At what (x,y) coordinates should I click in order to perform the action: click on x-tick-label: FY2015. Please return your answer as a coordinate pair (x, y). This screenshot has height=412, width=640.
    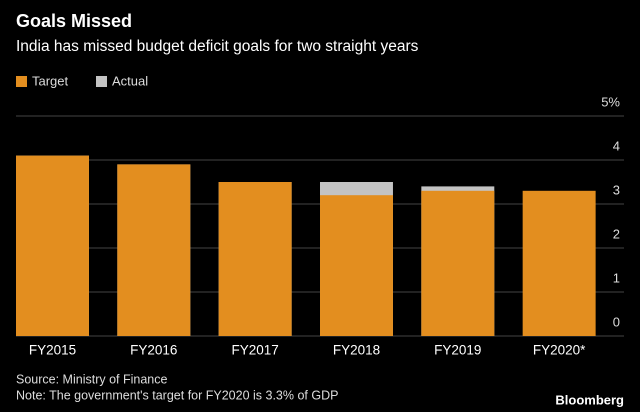
    Looking at the image, I should click on (52, 350).